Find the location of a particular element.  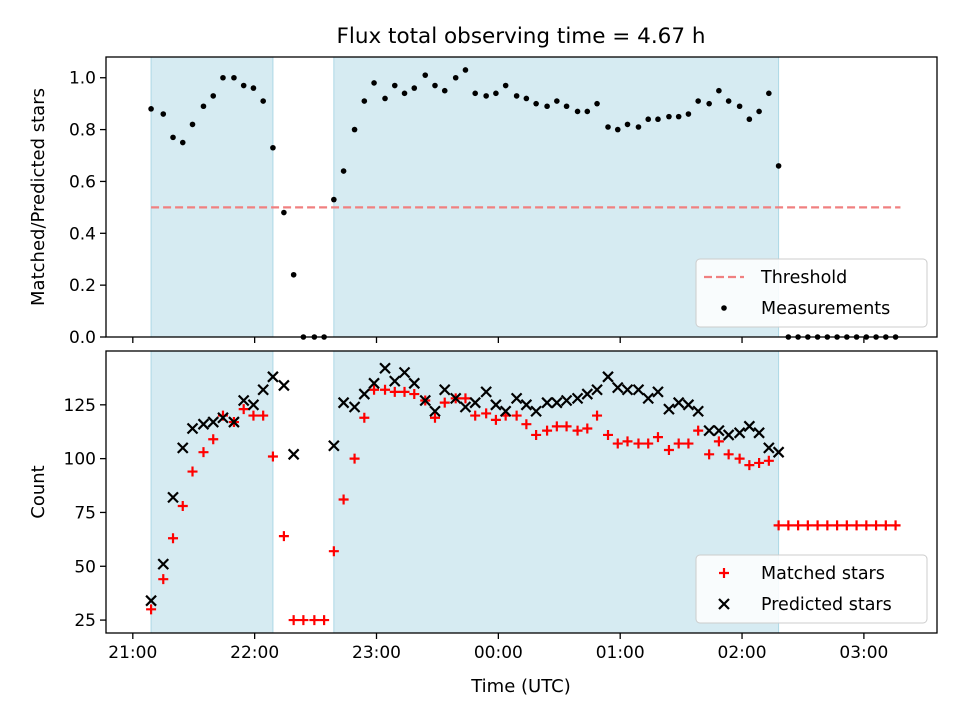

chart-title: Flux total observing time = 4.67 h is located at coordinates (521, 36).